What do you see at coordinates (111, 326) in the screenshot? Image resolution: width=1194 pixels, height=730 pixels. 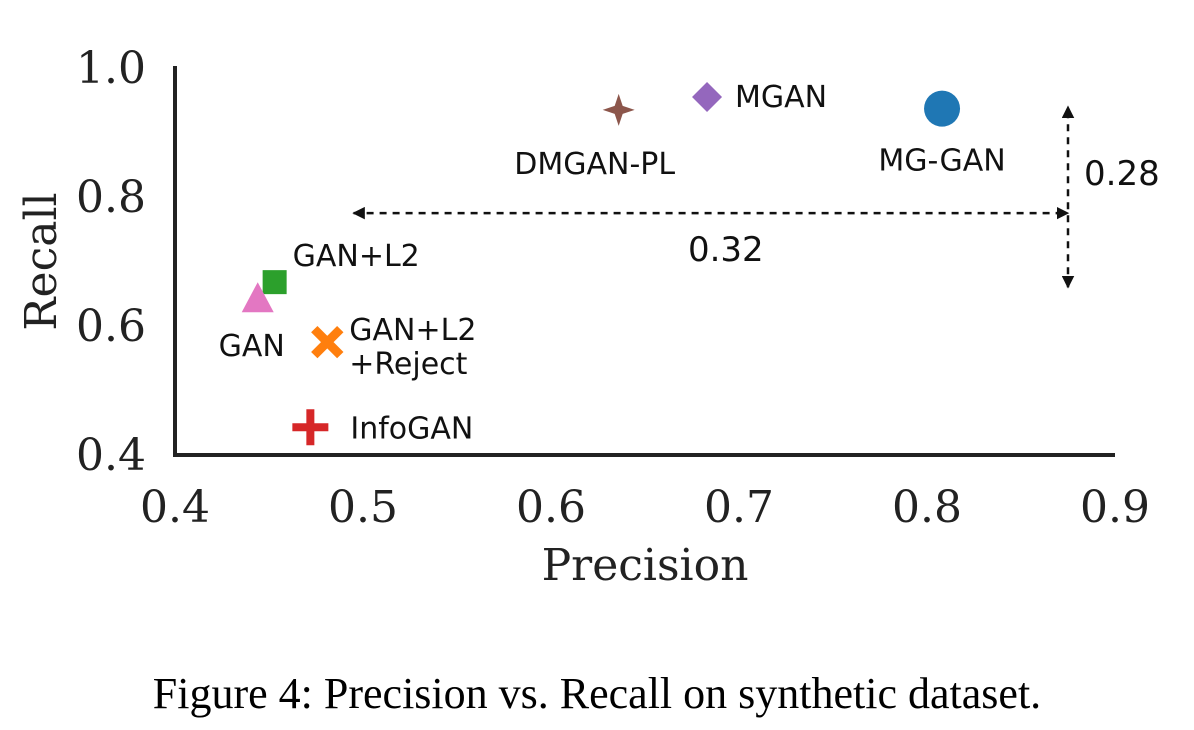 I see `y-tick-label: 0.6` at bounding box center [111, 326].